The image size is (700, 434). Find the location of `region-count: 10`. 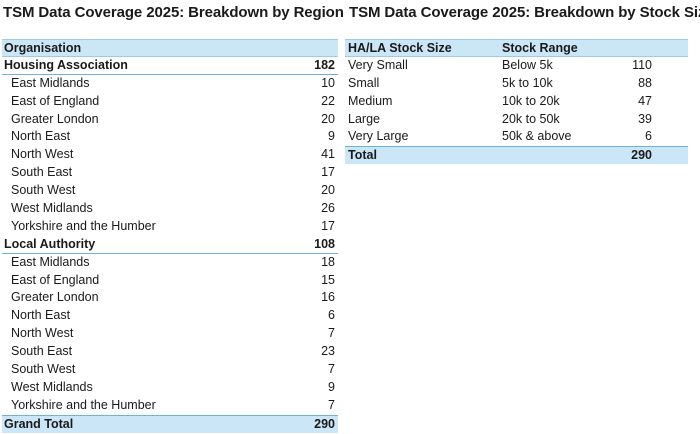

region-count: 10 is located at coordinates (328, 82).